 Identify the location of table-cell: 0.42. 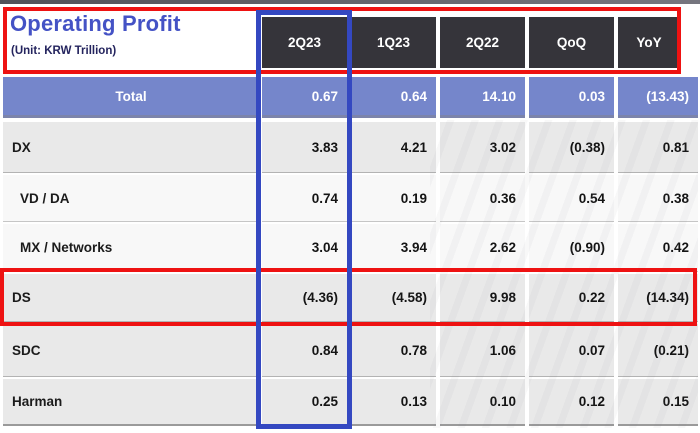
(658, 248).